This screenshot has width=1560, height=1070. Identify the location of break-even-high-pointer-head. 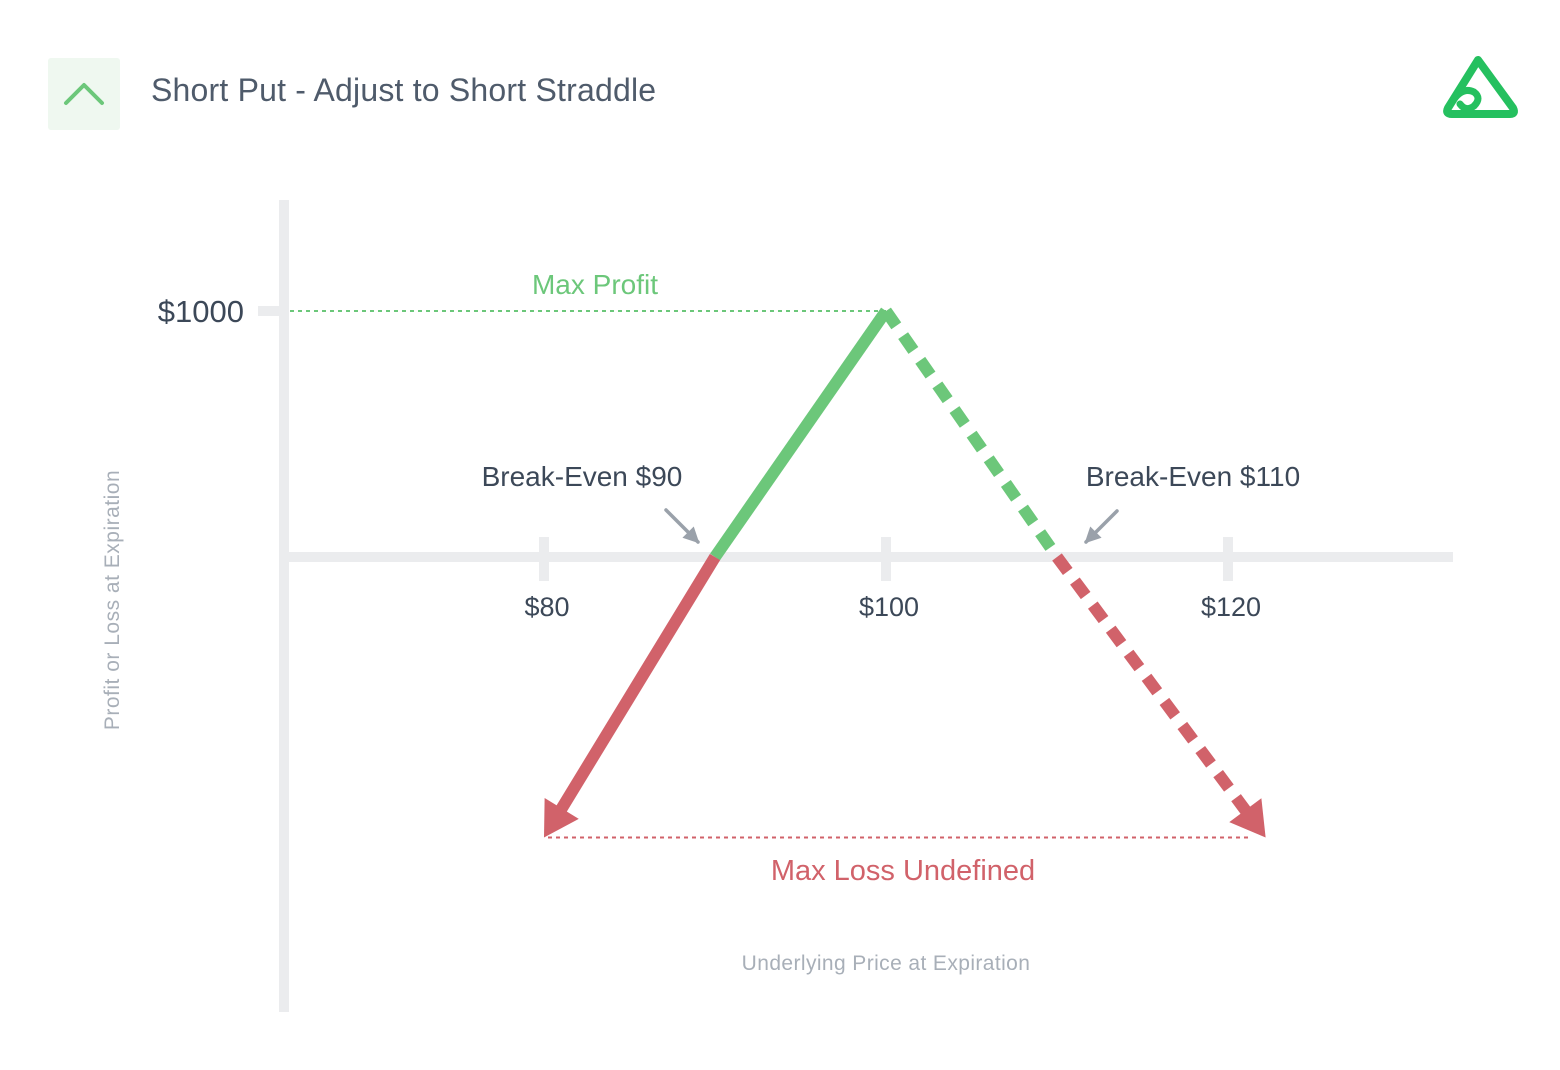
(1093, 535).